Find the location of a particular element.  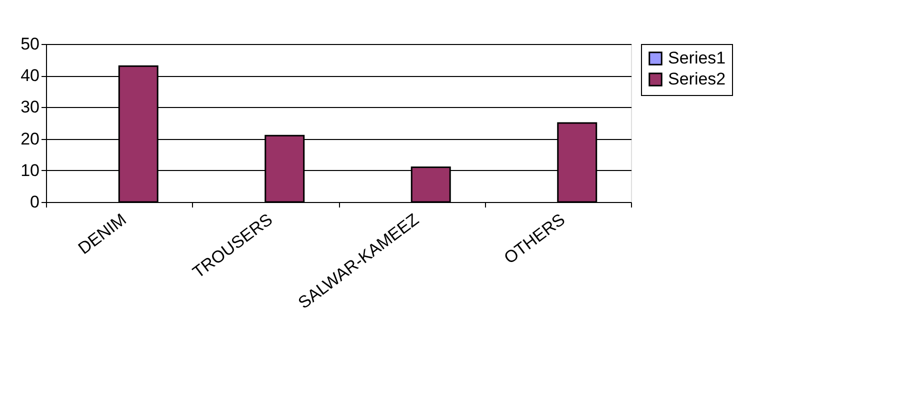

y-tick-label: 20 is located at coordinates (30, 138).